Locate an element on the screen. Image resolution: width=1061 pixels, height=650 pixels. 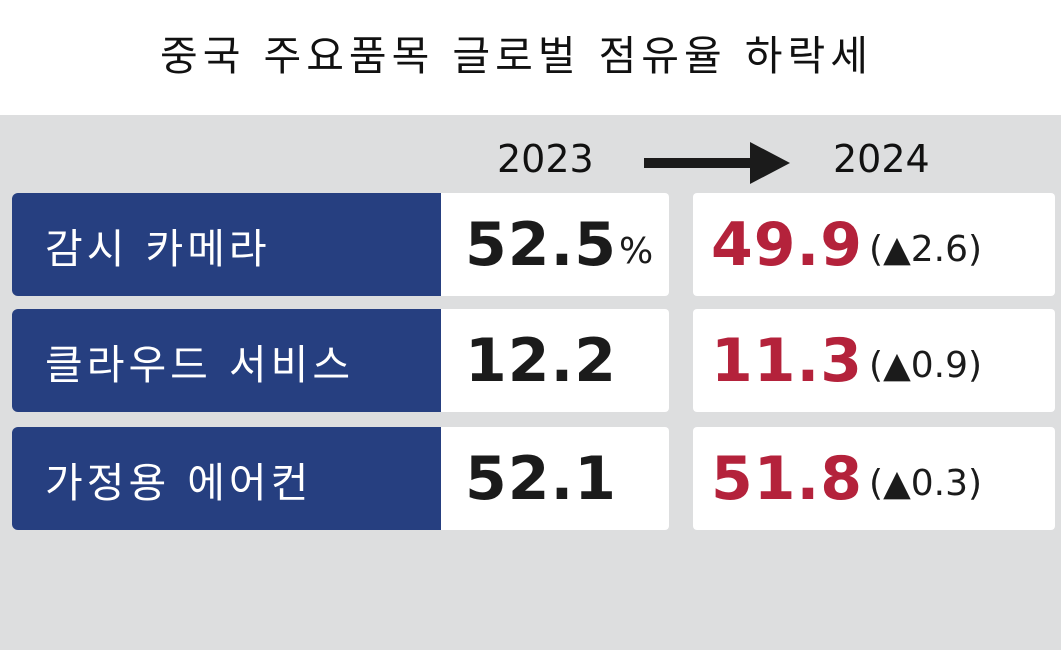
row-label-box: 감시 카메라 is located at coordinates (226, 244).